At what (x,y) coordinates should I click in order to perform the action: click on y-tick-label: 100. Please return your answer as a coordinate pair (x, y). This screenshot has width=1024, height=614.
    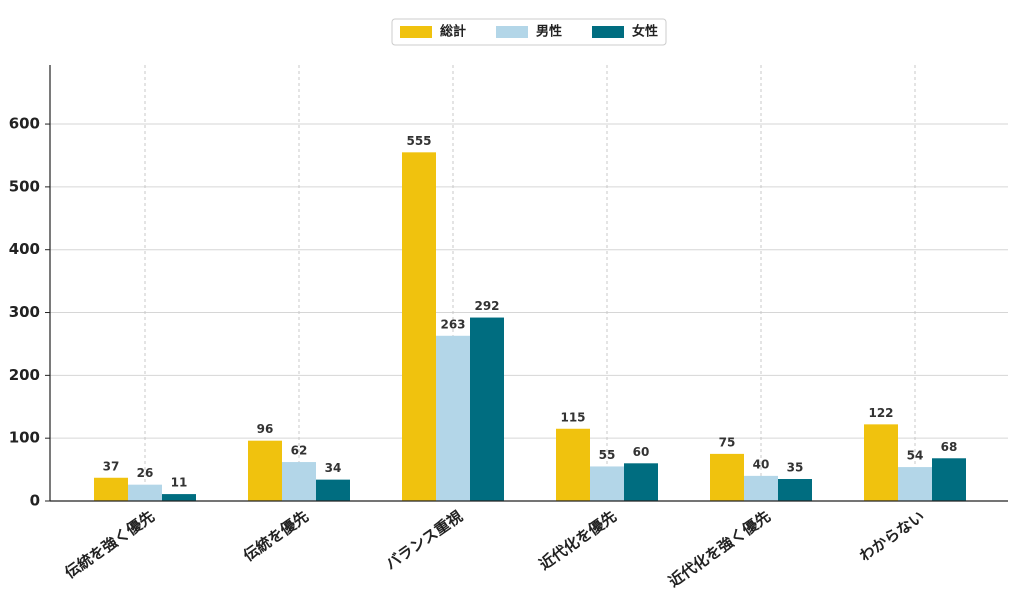
    Looking at the image, I should click on (24, 438).